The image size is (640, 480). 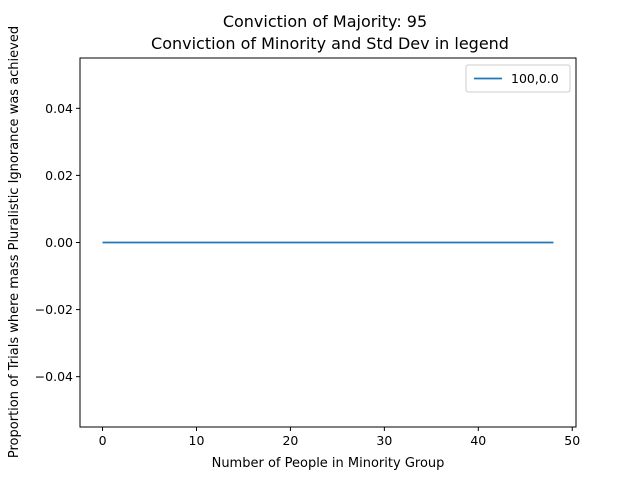 I want to click on y-axis-ticks: −0.04 −0.02 0.00 0.02 0.04, so click(x=57, y=242).